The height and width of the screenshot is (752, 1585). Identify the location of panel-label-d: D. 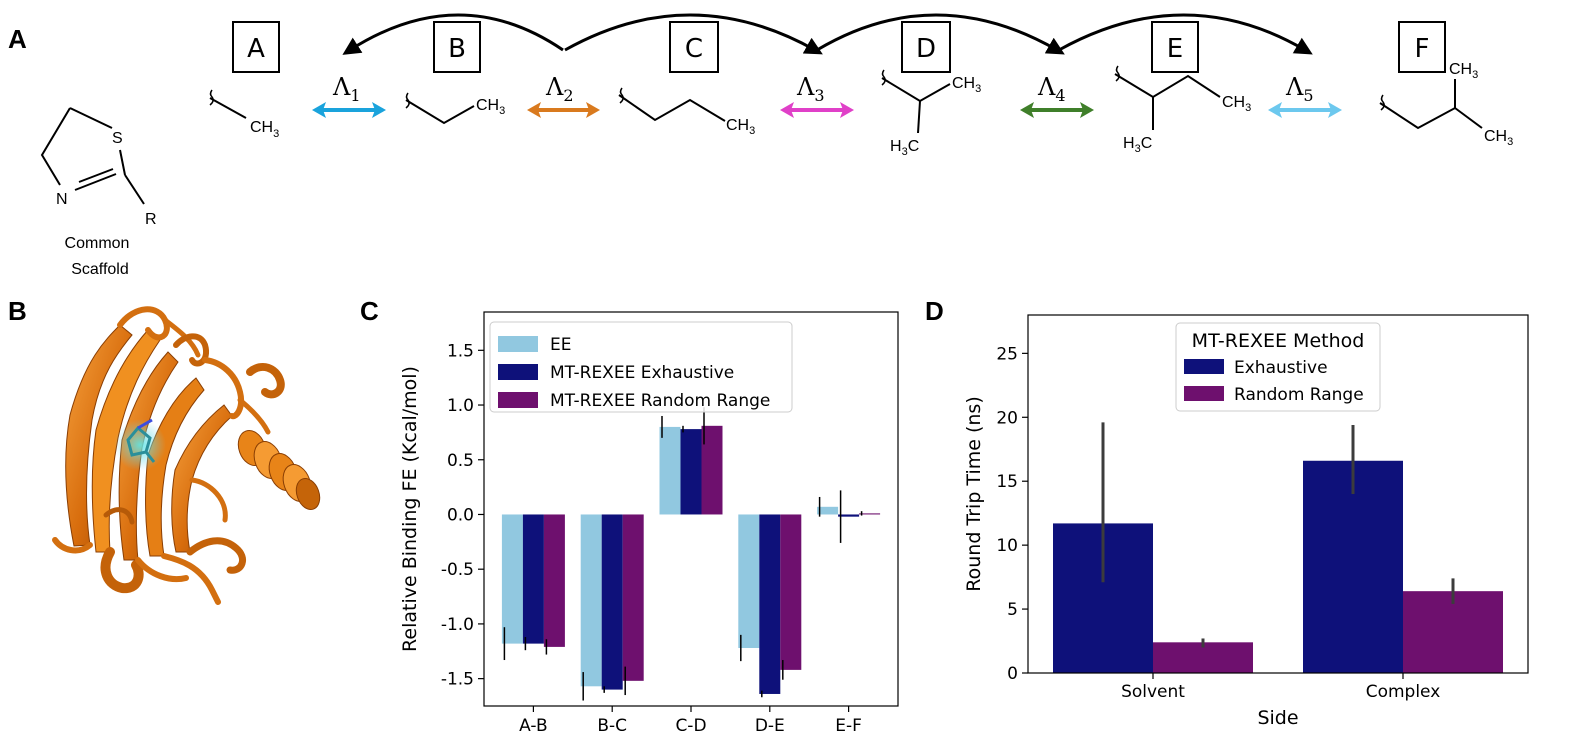
(934, 311).